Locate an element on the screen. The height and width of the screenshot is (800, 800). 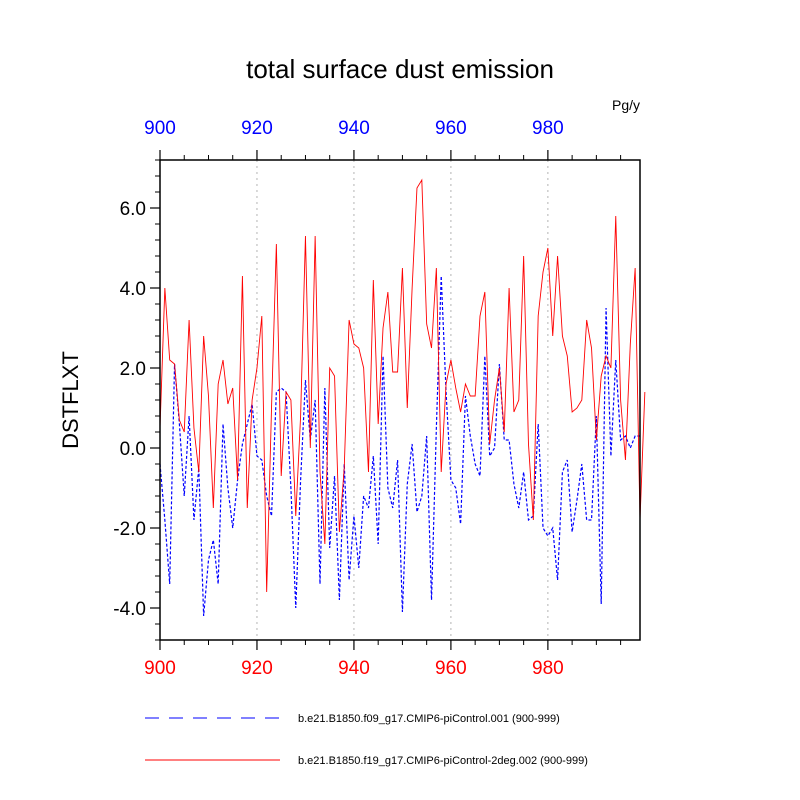
x-tick-label-bottom-980: 980 is located at coordinates (548, 668).